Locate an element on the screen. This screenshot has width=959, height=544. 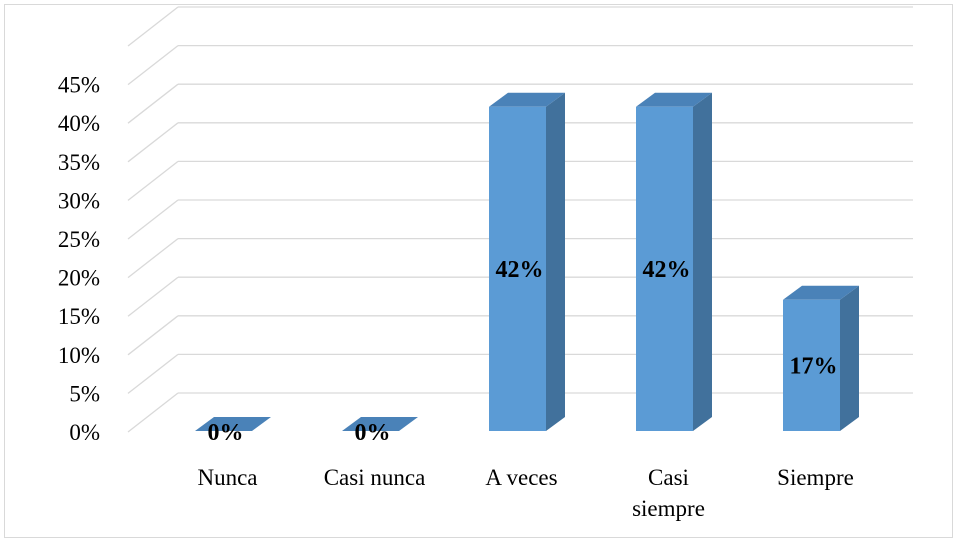
y-tick-label: 5% is located at coordinates (84, 393).